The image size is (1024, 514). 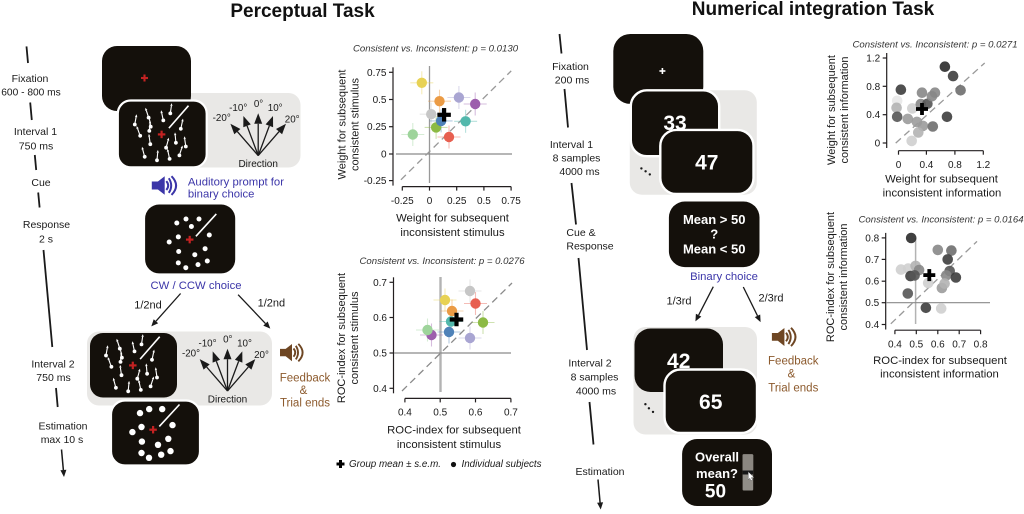 I want to click on svg-text: 50, so click(x=715, y=492).